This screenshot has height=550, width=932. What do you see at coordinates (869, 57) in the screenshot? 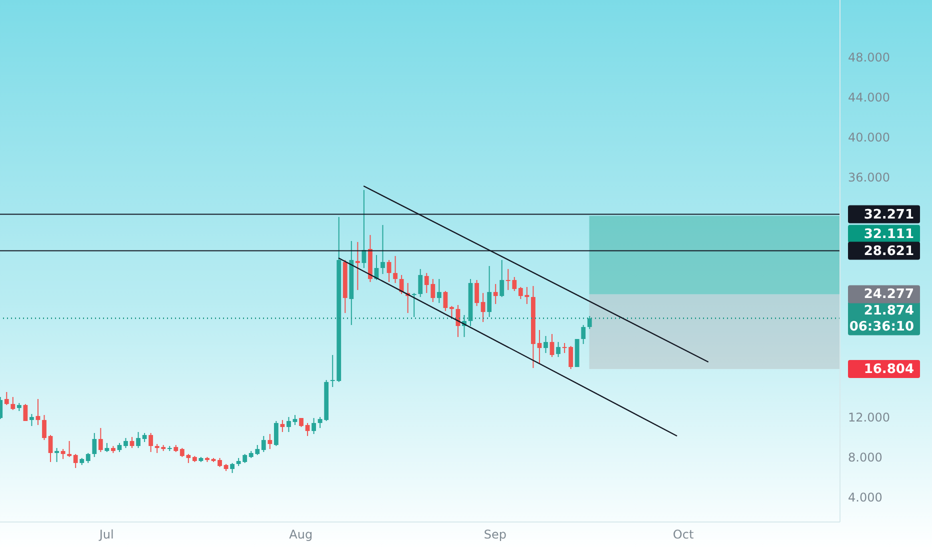
I see `y-tick-label: 48.000` at bounding box center [869, 57].